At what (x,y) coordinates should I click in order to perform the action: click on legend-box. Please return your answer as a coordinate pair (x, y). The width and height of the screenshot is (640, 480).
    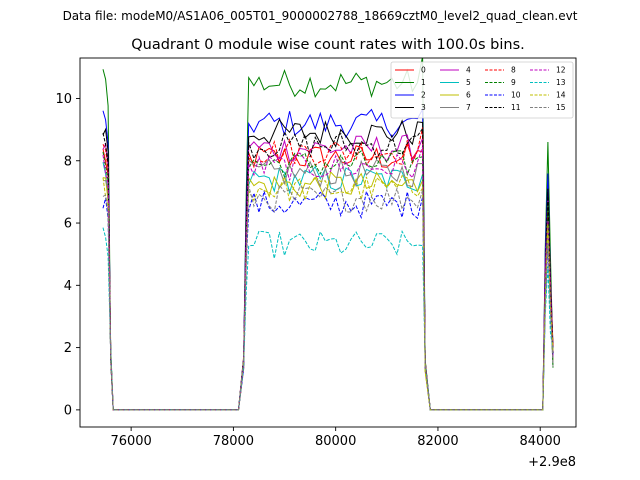
    Looking at the image, I should click on (482, 90).